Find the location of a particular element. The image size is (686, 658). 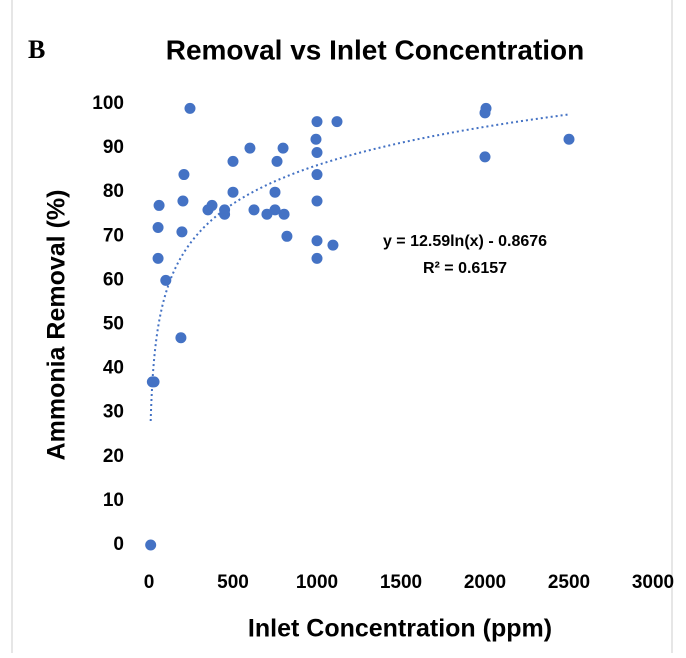

x-tick-label: 500 is located at coordinates (233, 582).